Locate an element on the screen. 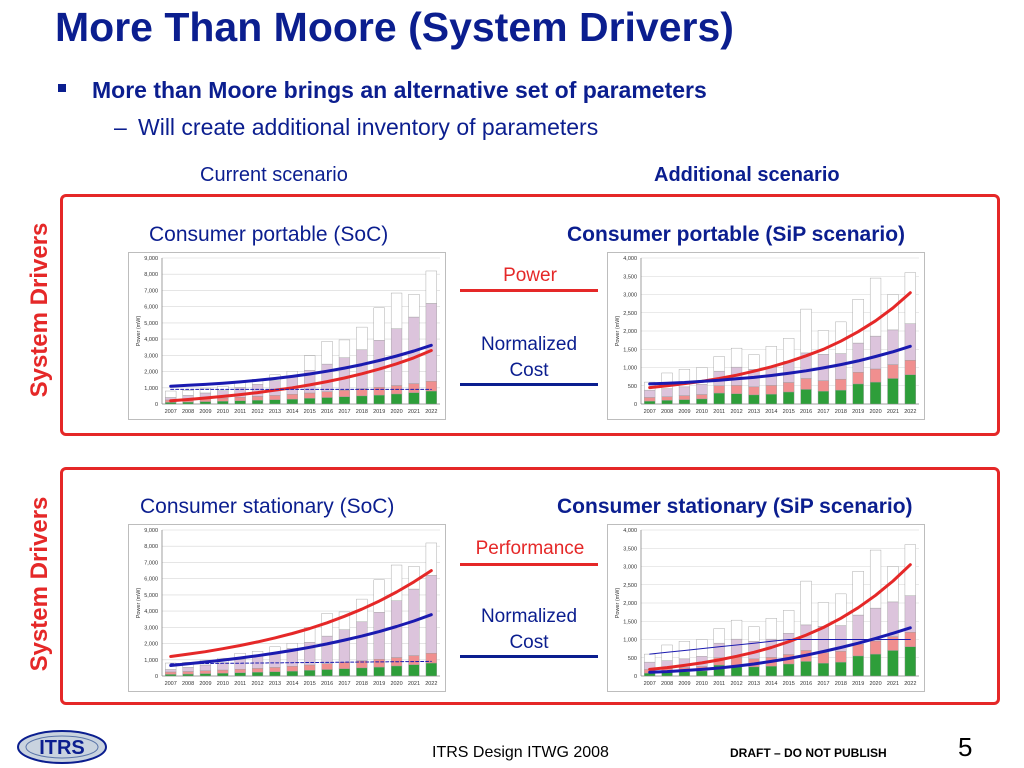  x-tick-label: 2010 is located at coordinates (702, 412).